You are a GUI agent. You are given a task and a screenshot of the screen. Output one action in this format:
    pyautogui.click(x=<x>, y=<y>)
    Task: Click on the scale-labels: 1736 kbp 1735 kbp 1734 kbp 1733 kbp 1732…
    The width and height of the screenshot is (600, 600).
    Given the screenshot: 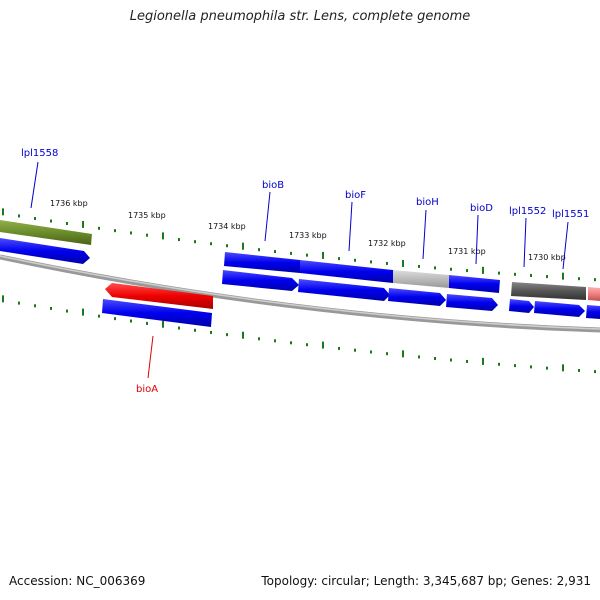 What is the action you would take?
    pyautogui.click(x=308, y=230)
    